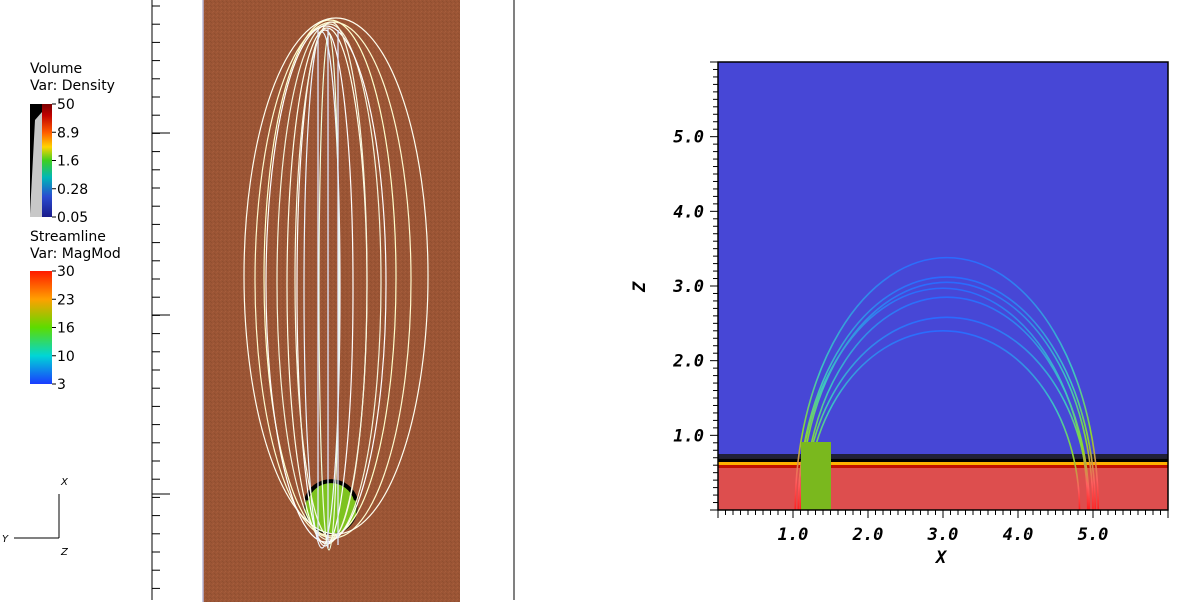 This screenshot has height=602, width=1200. I want to click on opacity-ramp, so click(36, 160).